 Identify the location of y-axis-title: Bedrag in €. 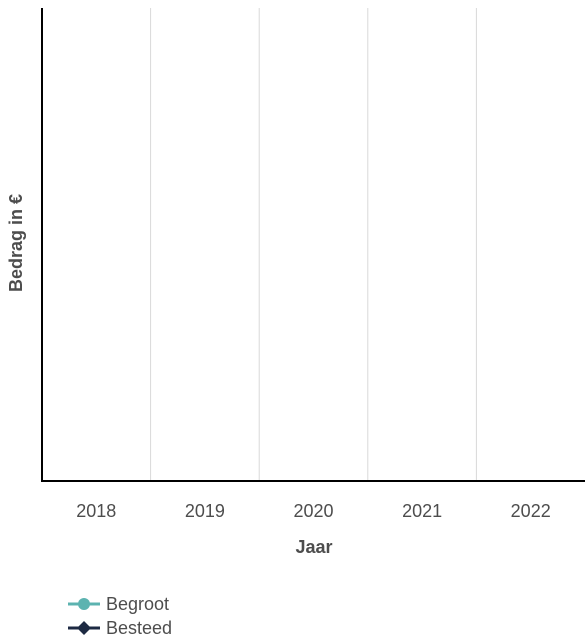
(16, 243).